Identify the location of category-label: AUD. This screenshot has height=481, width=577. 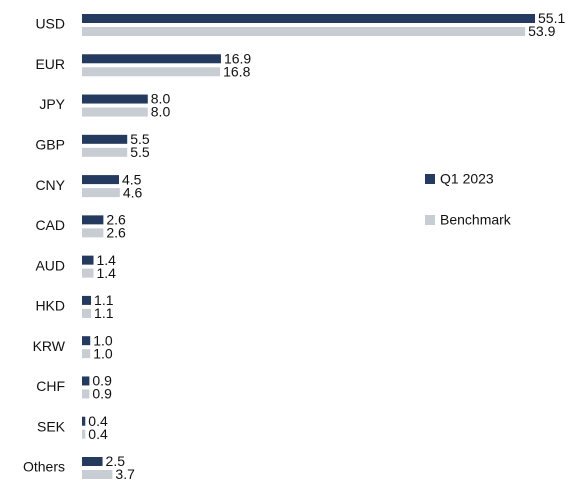
(50, 265).